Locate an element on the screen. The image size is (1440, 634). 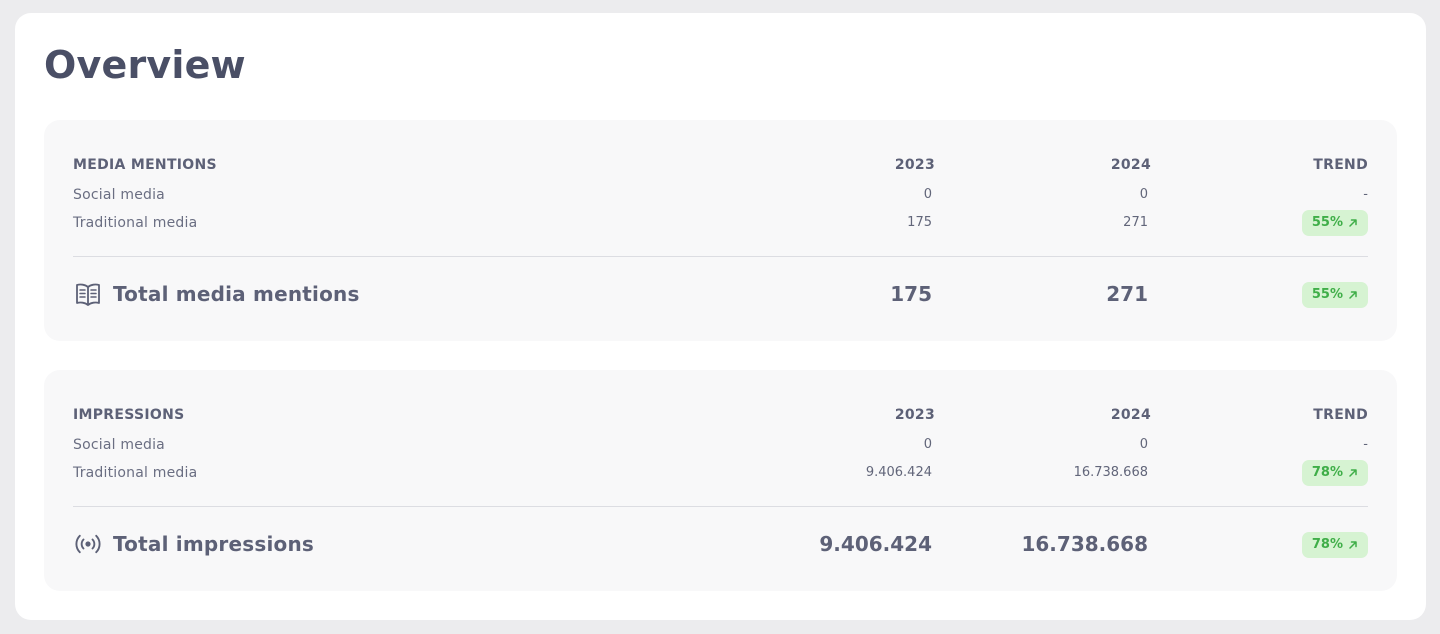
section-header: MEDIA MENTIONS is located at coordinates (145, 165).